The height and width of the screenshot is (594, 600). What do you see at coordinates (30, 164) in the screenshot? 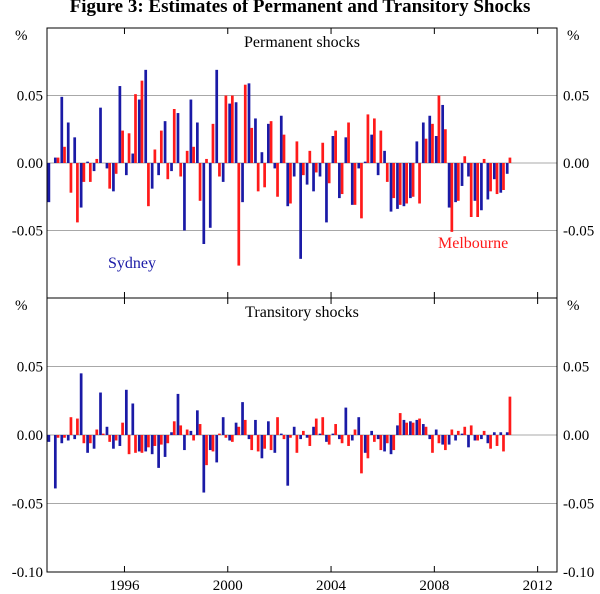
I see `y-tick-label-left: 0.00` at bounding box center [30, 164].